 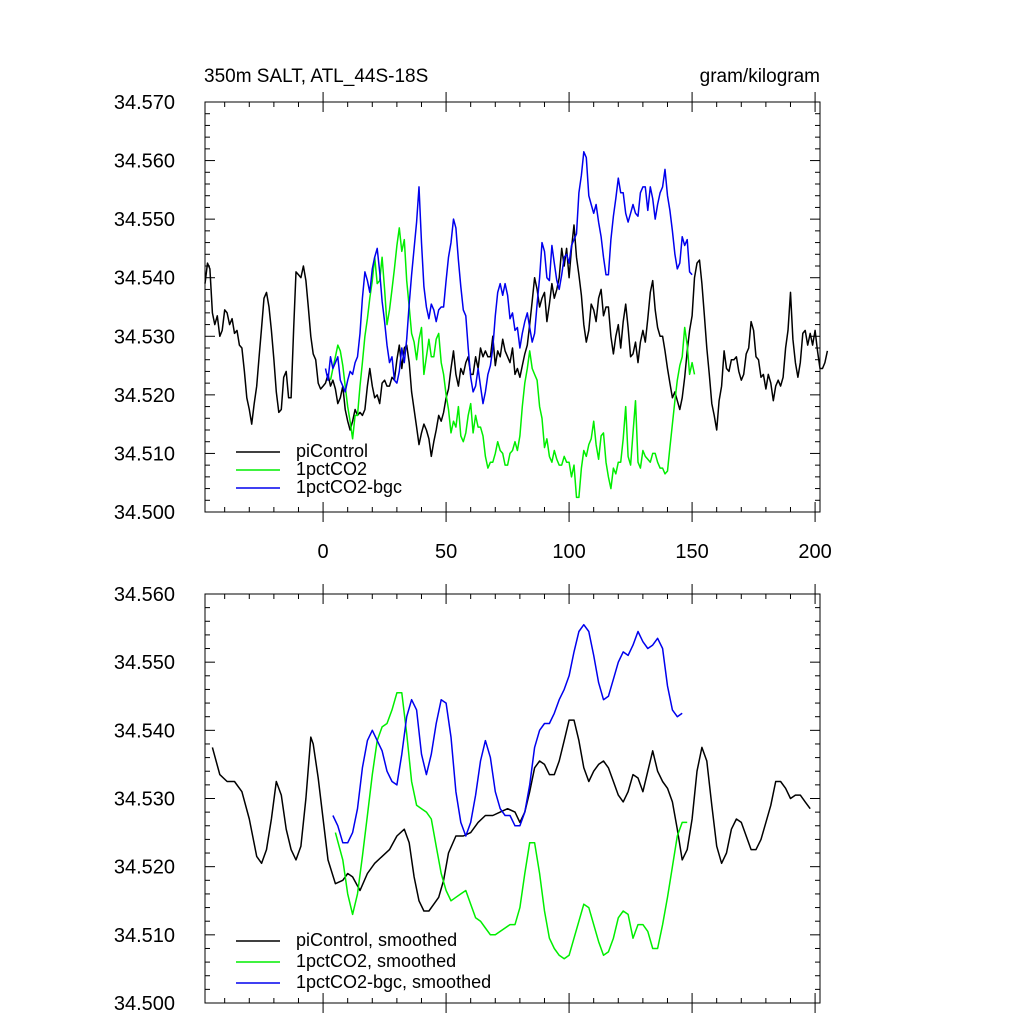 What do you see at coordinates (323, 552) in the screenshot?
I see `top-xtick-label: 0` at bounding box center [323, 552].